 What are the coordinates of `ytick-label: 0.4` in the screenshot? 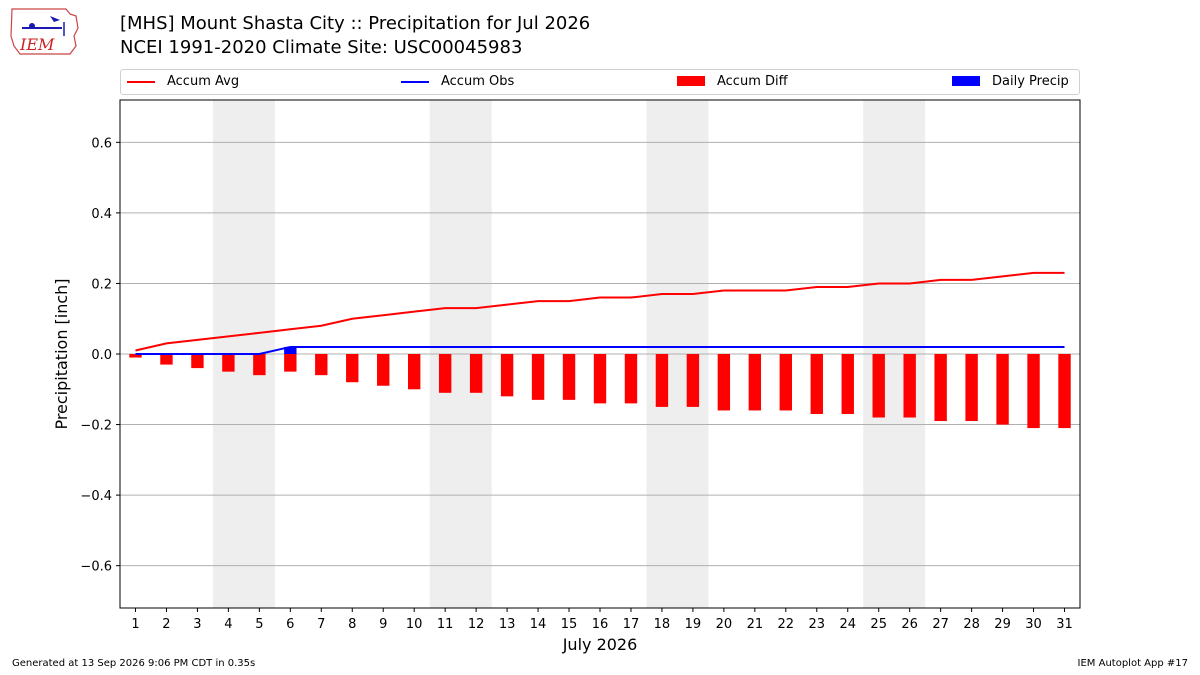 It's located at (101, 214).